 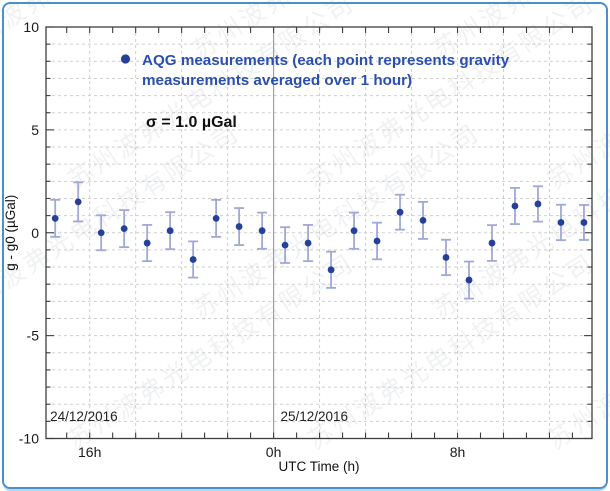 I want to click on y-tick-label: -5, so click(x=33, y=336).